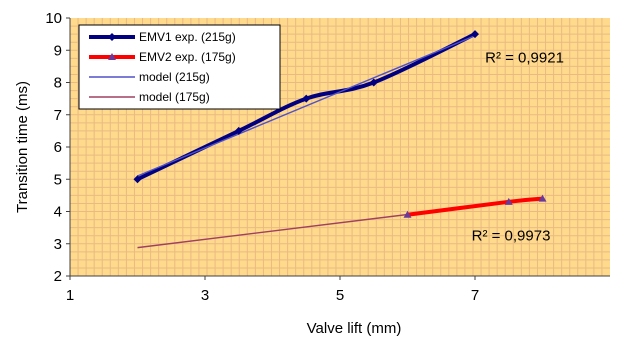 The image size is (624, 342). What do you see at coordinates (354, 328) in the screenshot?
I see `x-axis-title: Valve lift (mm)` at bounding box center [354, 328].